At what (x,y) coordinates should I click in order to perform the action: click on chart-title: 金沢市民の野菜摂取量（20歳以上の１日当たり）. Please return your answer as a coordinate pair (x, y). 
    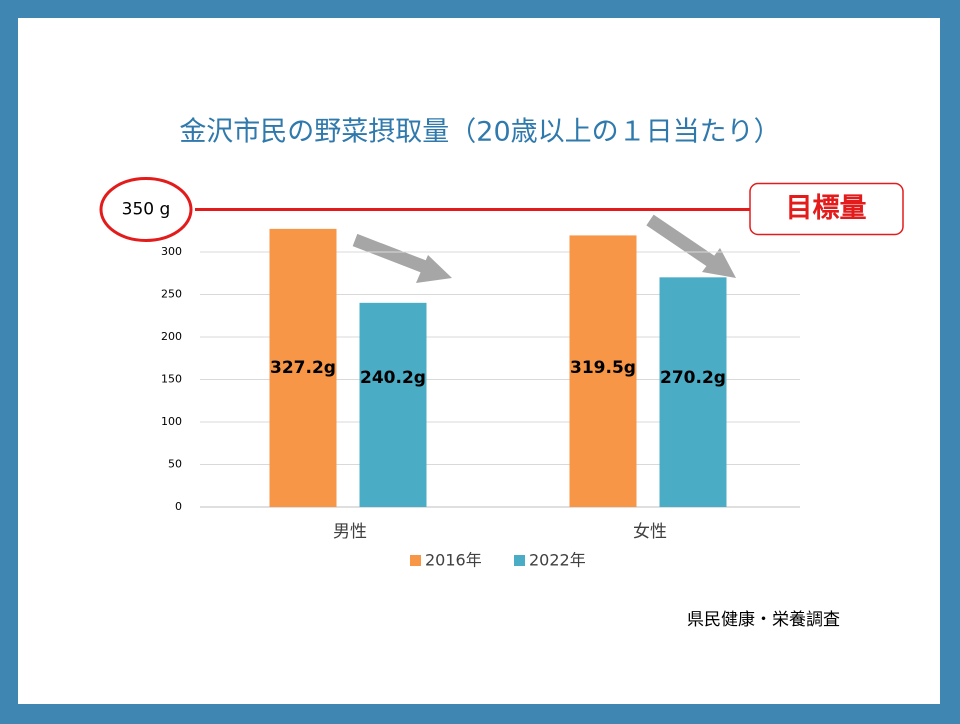
    Looking at the image, I should click on (479, 132).